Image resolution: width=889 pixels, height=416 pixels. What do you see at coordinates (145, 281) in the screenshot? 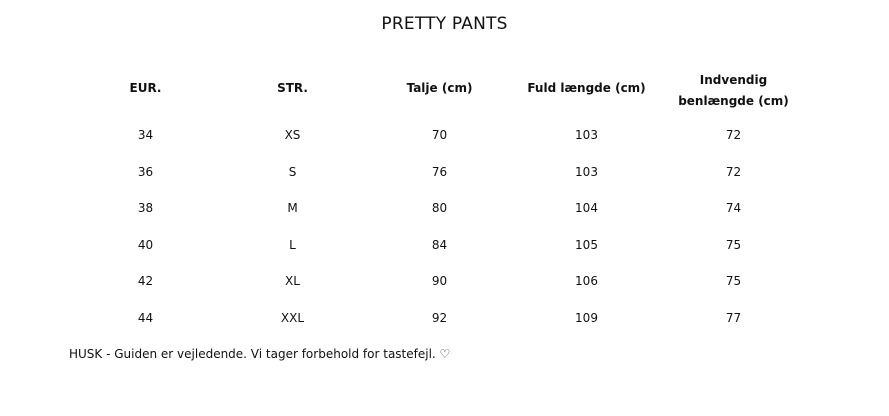
I see `table-cell: 42` at bounding box center [145, 281].